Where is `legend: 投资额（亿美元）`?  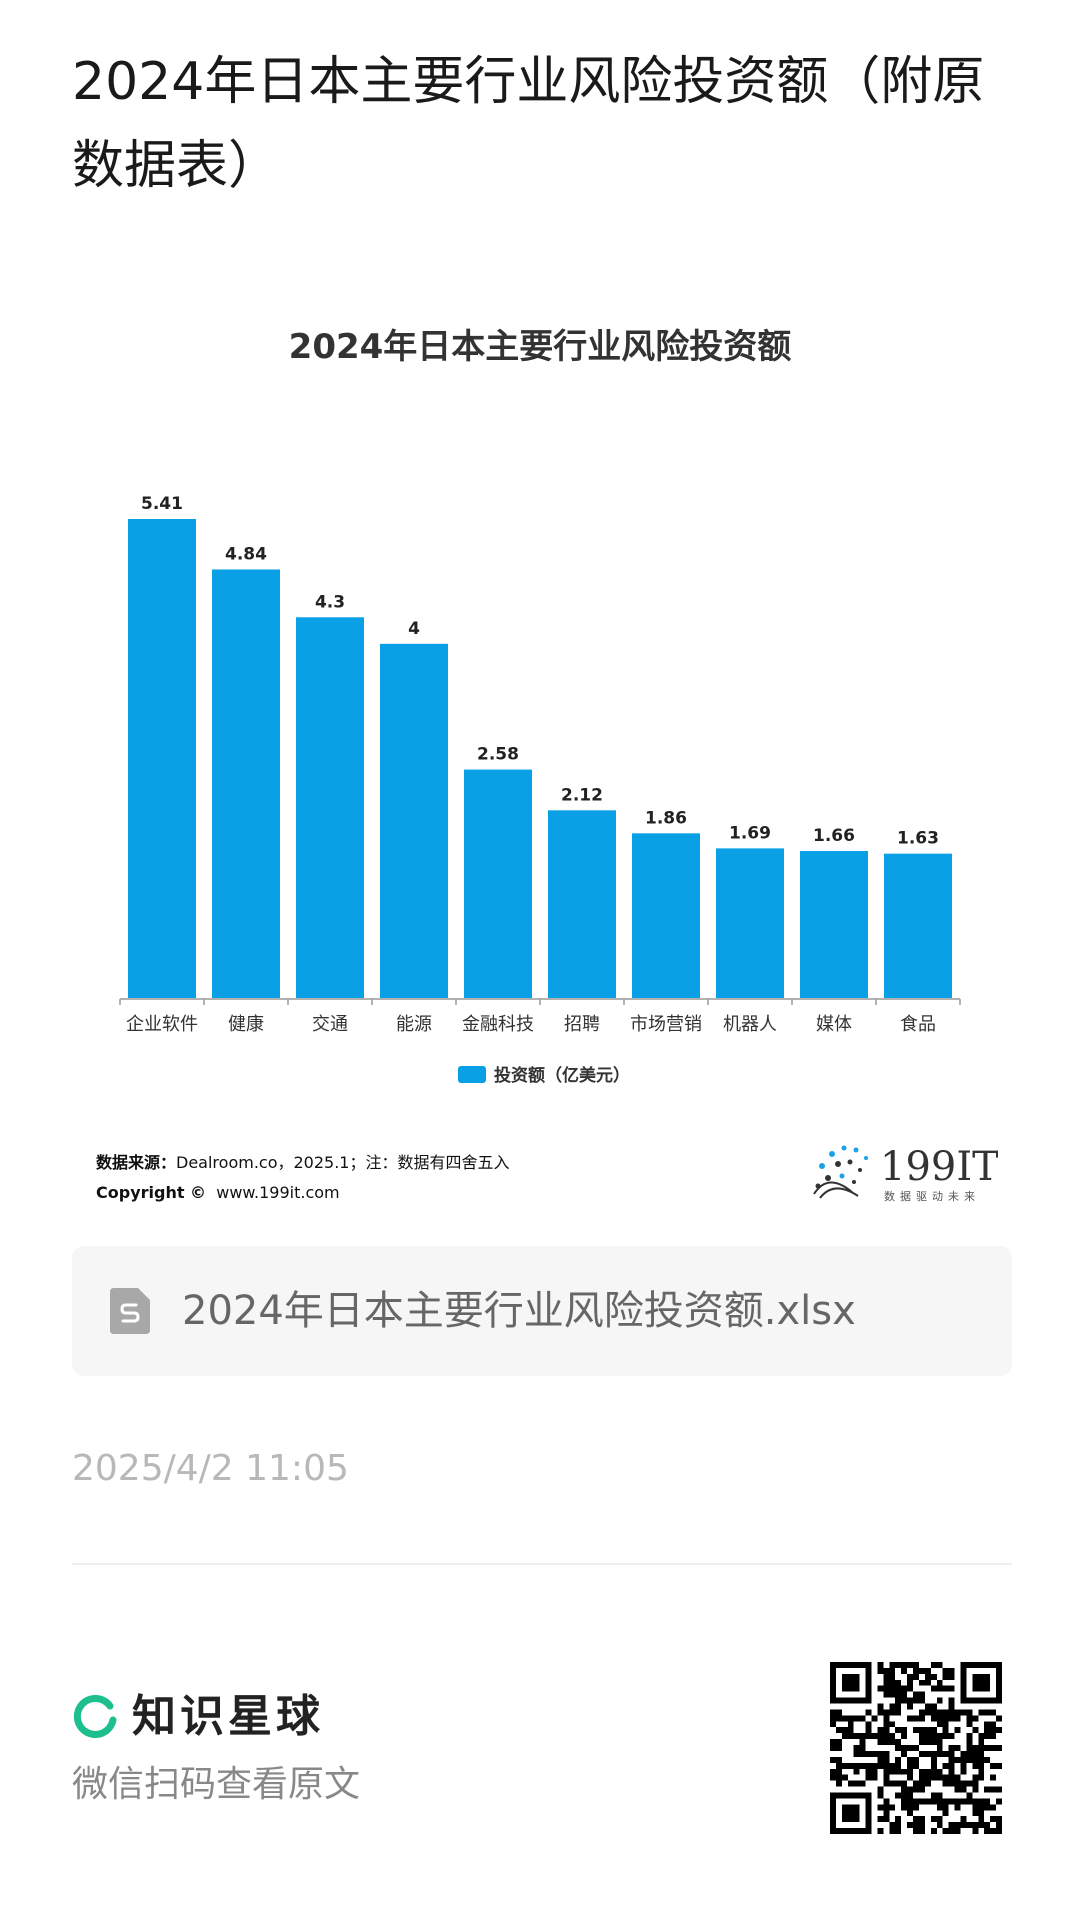
legend: 投资额（亿美元） is located at coordinates (544, 1075).